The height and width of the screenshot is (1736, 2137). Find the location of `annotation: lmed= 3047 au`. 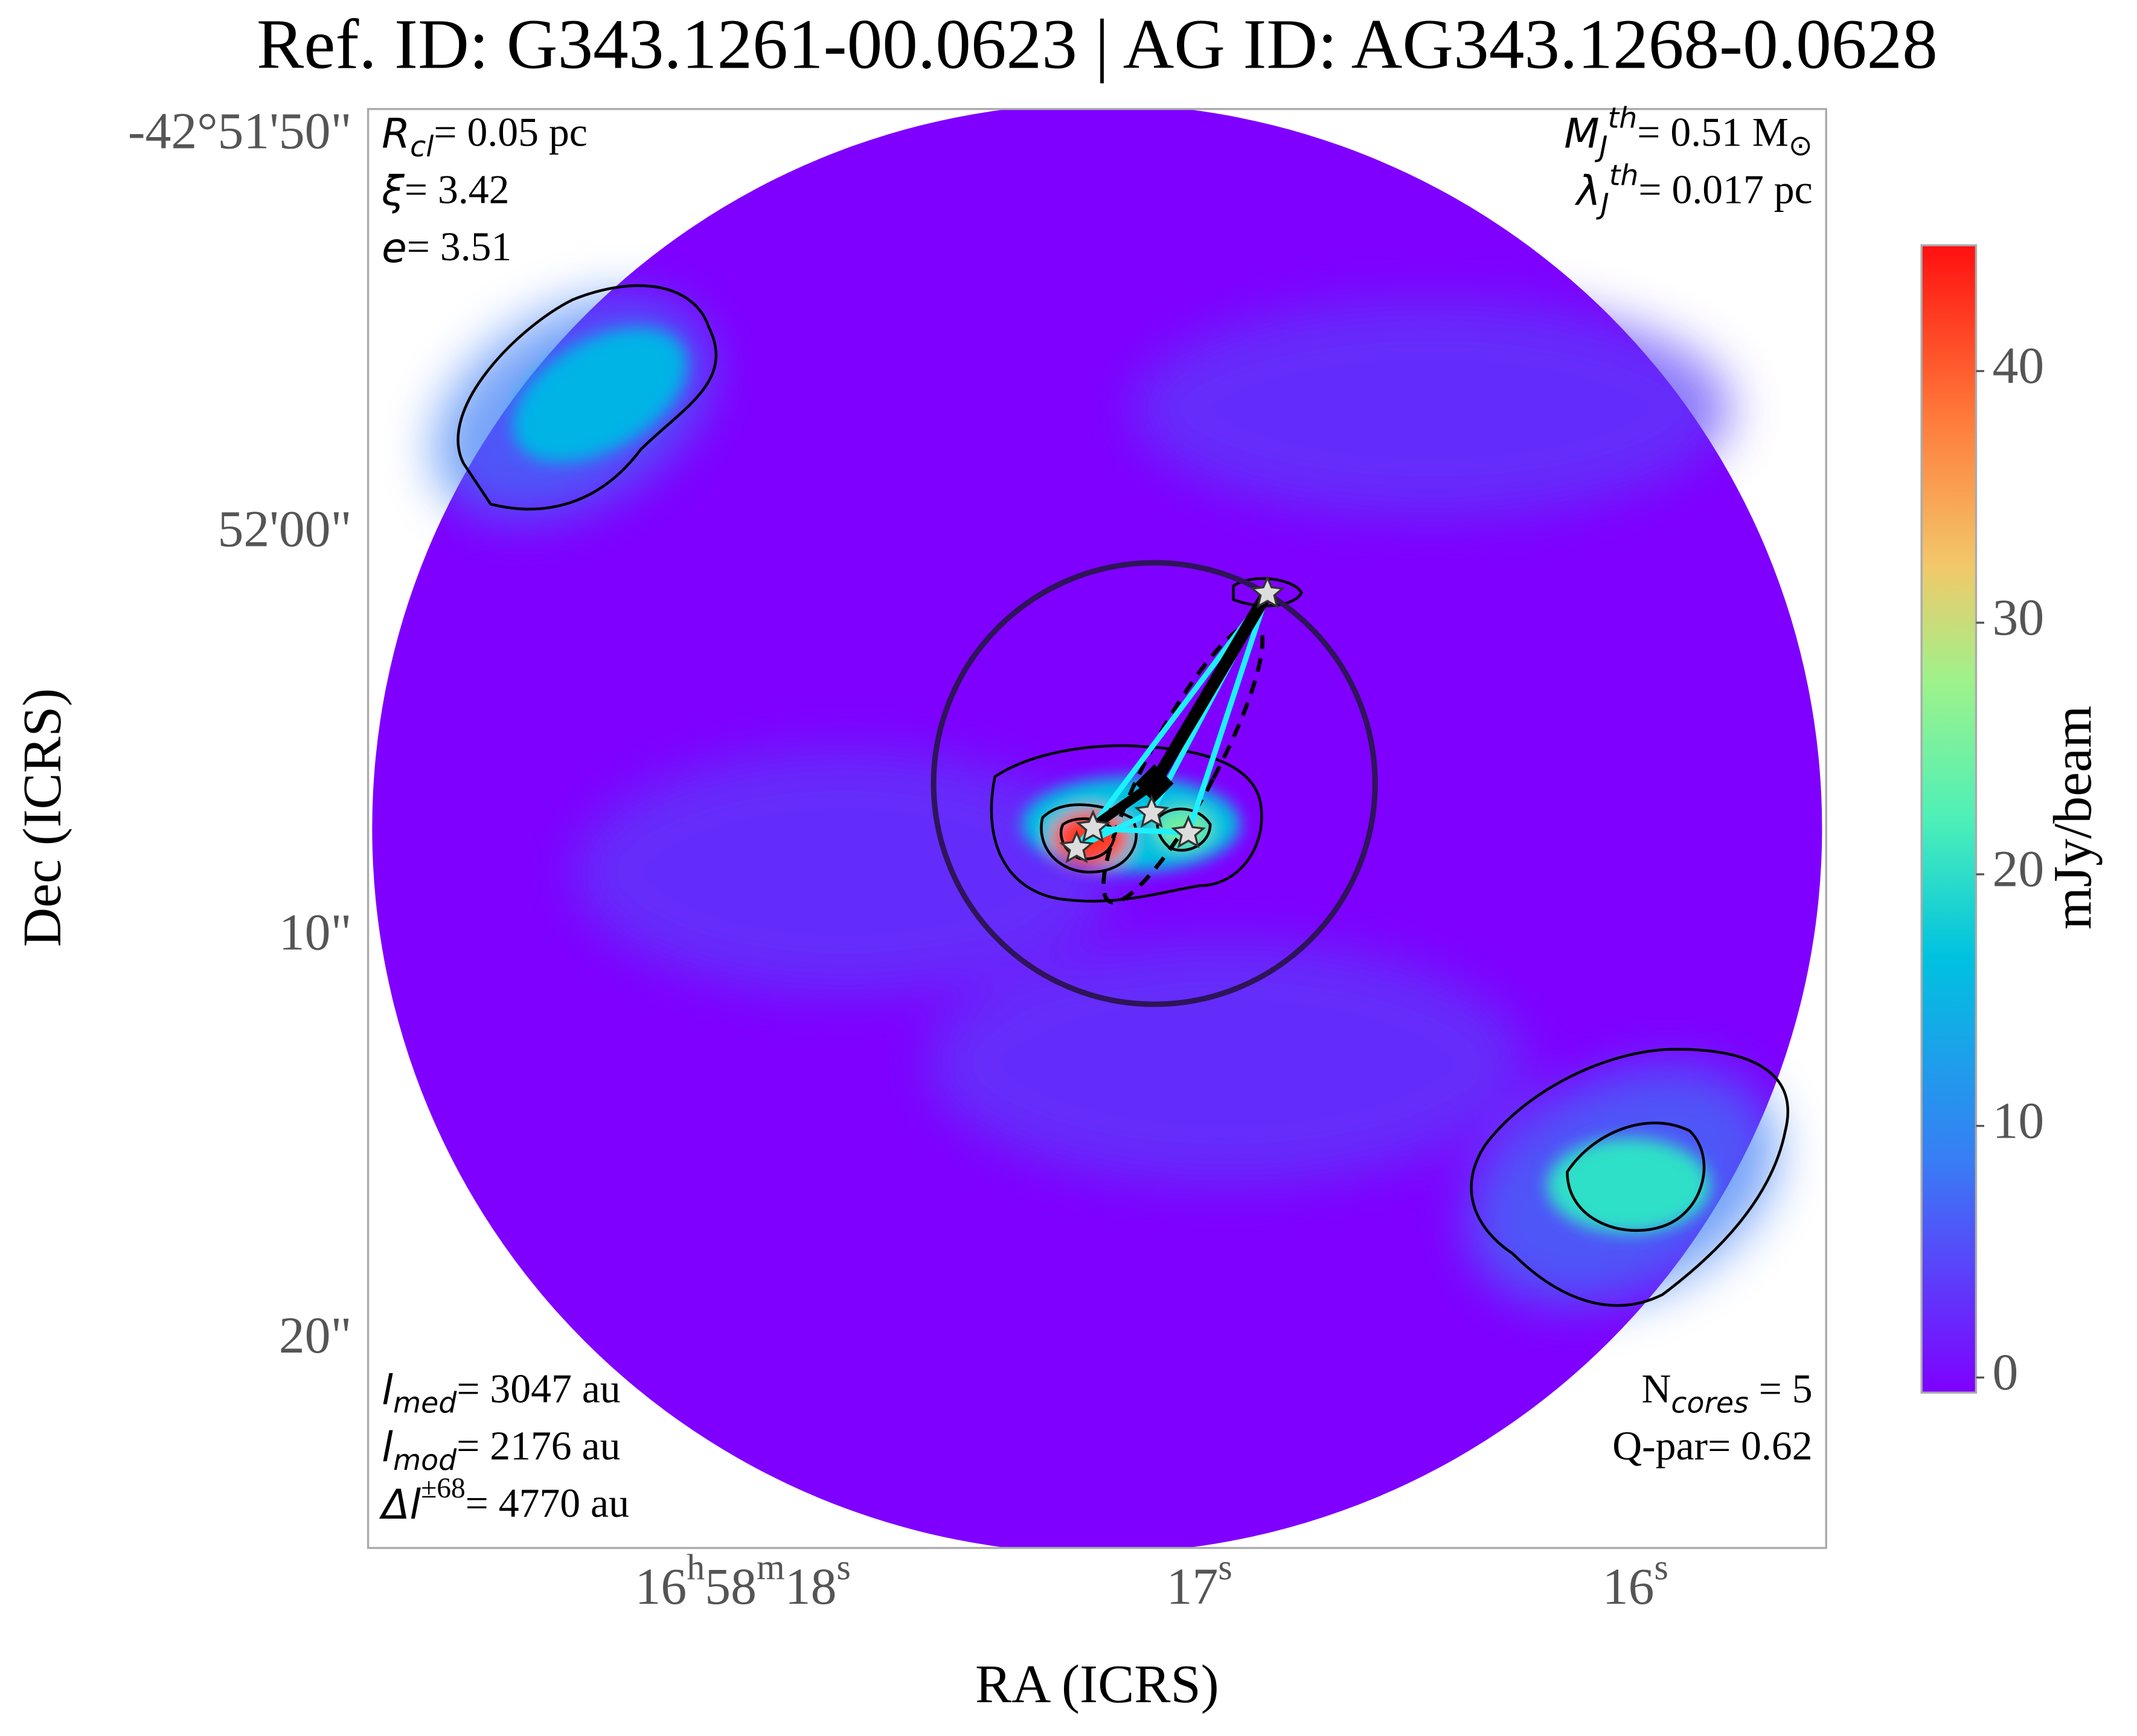

annotation: lmed= 3047 au is located at coordinates (501, 1393).